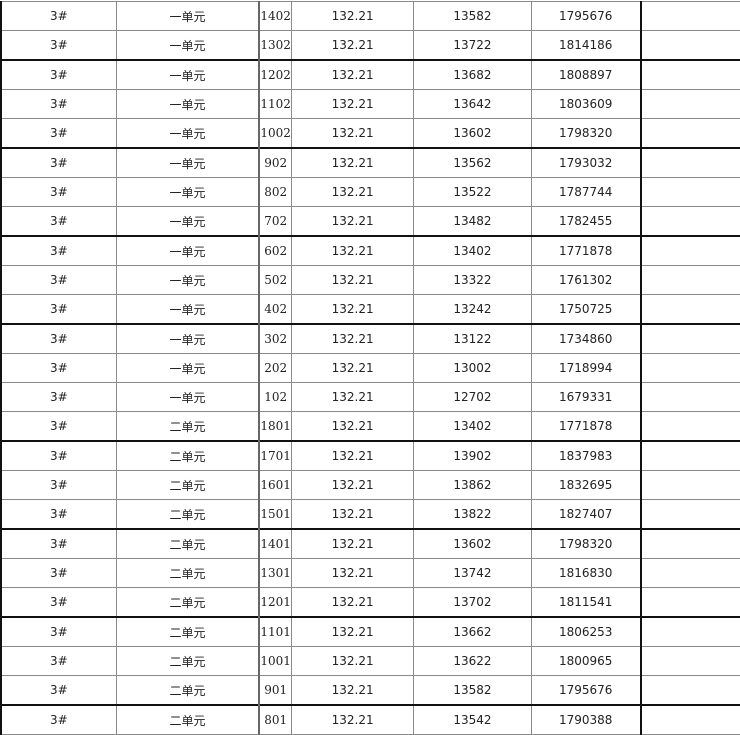 This screenshot has height=735, width=740. What do you see at coordinates (472, 573) in the screenshot?
I see `unit-price-cell: 13742` at bounding box center [472, 573].